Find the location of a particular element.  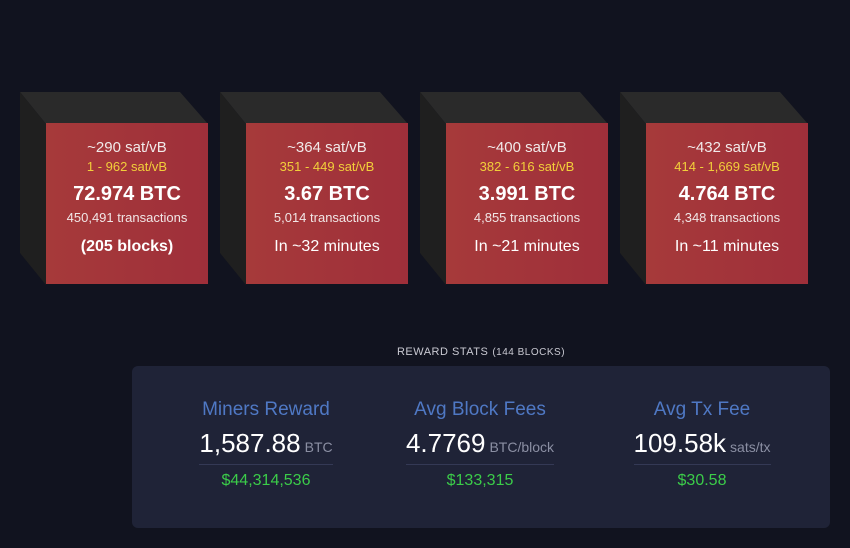

stat-unit: BTC is located at coordinates (318, 447).